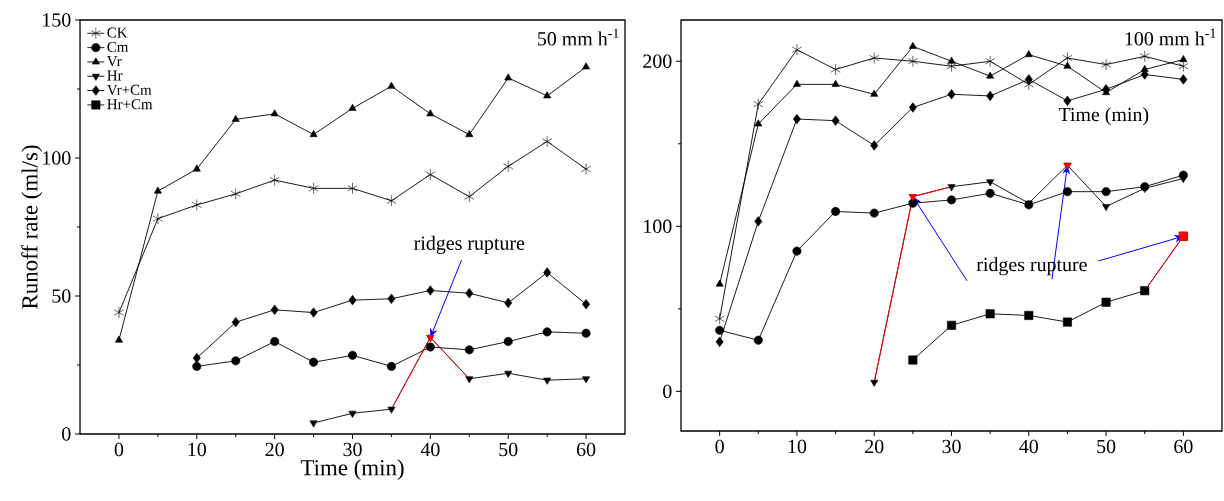  What do you see at coordinates (657, 61) in the screenshot?
I see `y-tick-label: 200` at bounding box center [657, 61].